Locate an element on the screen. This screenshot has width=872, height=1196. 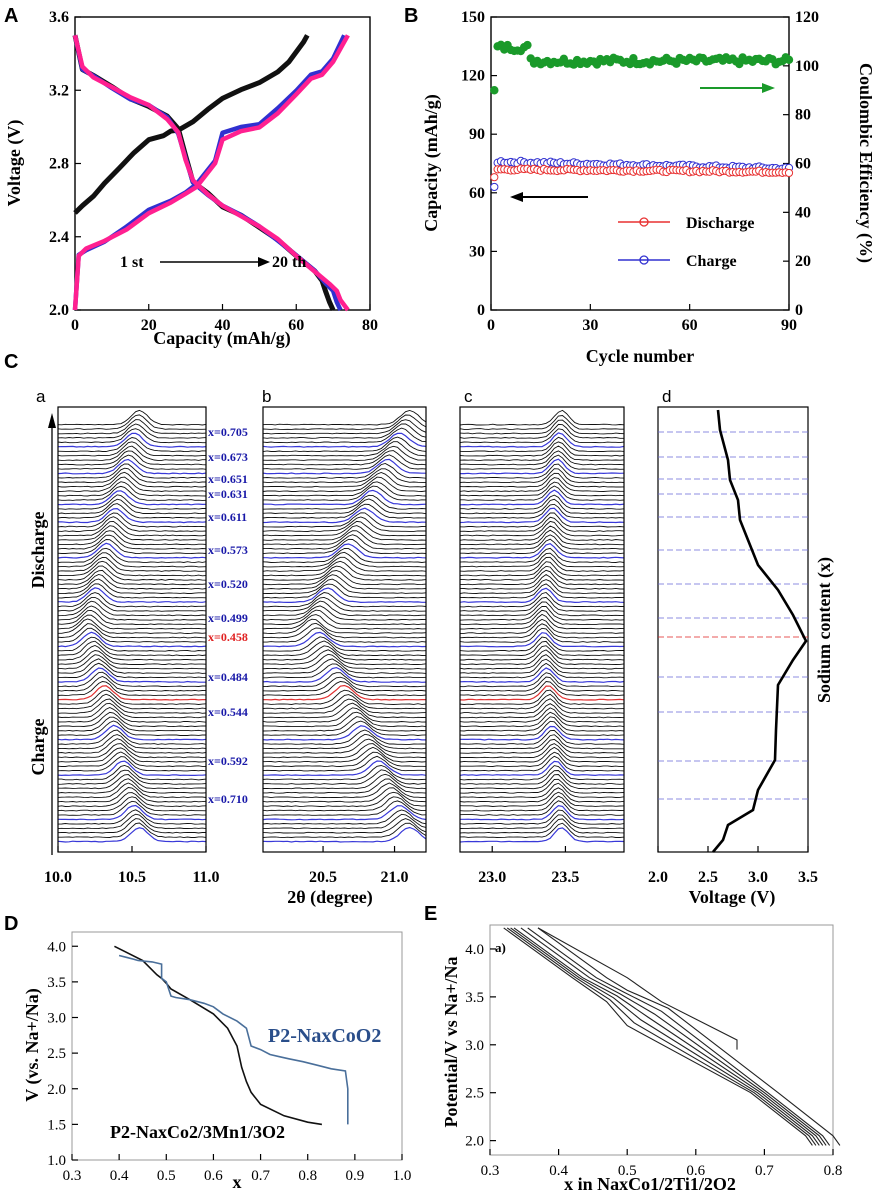
curve-black is located at coordinates (218, 1035).